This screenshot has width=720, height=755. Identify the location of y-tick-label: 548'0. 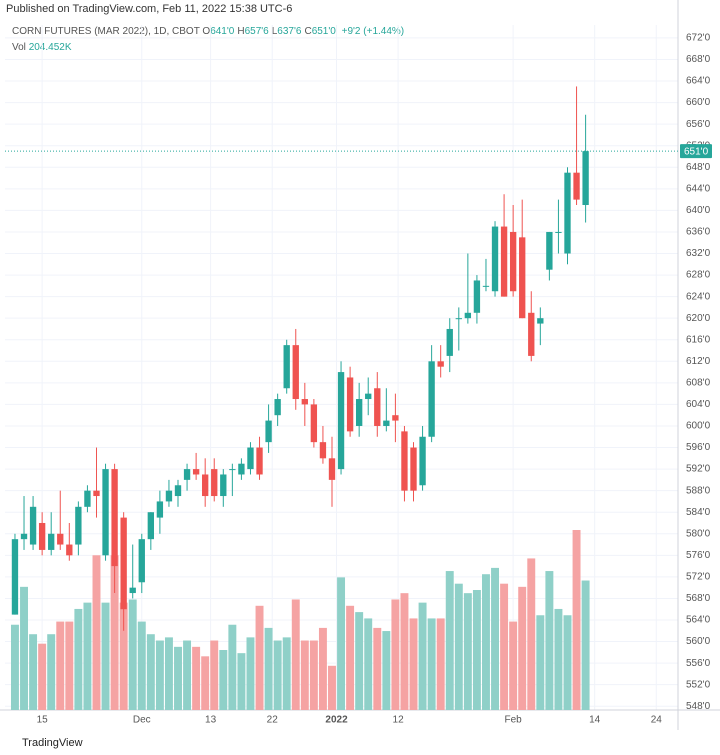
(698, 706).